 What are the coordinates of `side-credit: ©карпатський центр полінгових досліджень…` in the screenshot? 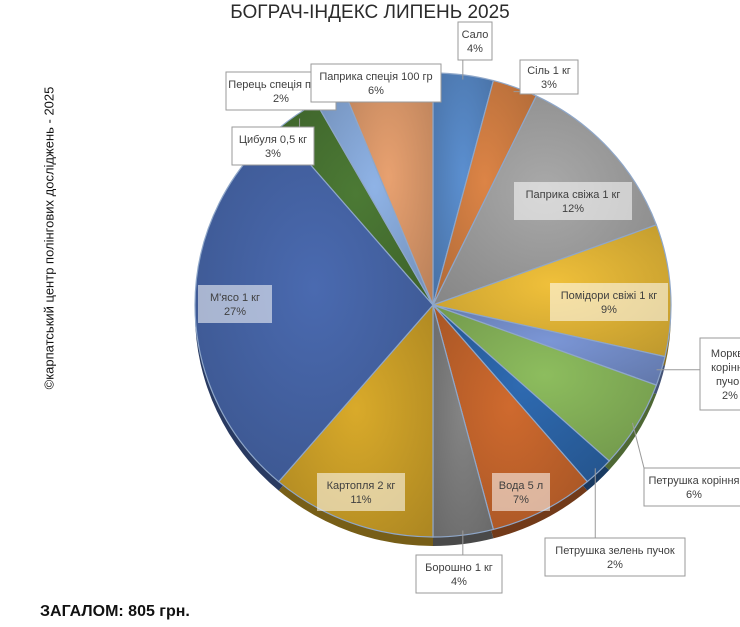 It's located at (49, 238).